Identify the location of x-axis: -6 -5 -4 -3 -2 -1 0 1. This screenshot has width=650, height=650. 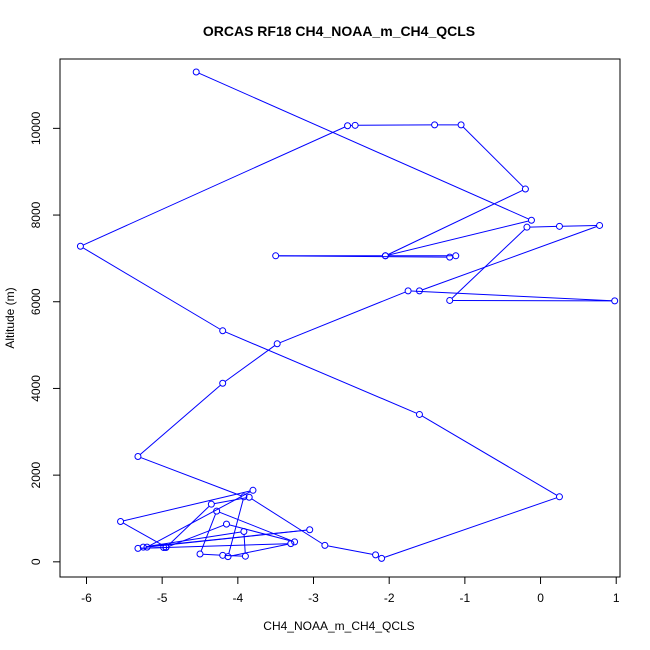
(350, 591).